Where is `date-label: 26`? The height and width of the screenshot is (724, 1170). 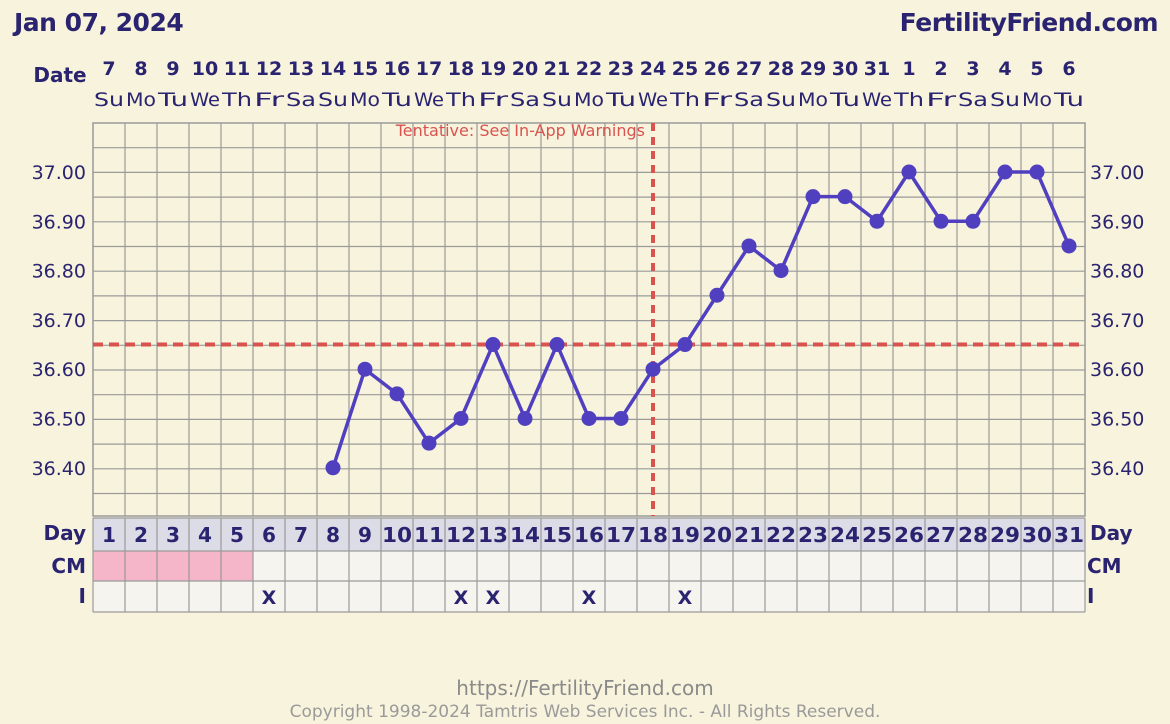
date-label: 26 is located at coordinates (717, 69).